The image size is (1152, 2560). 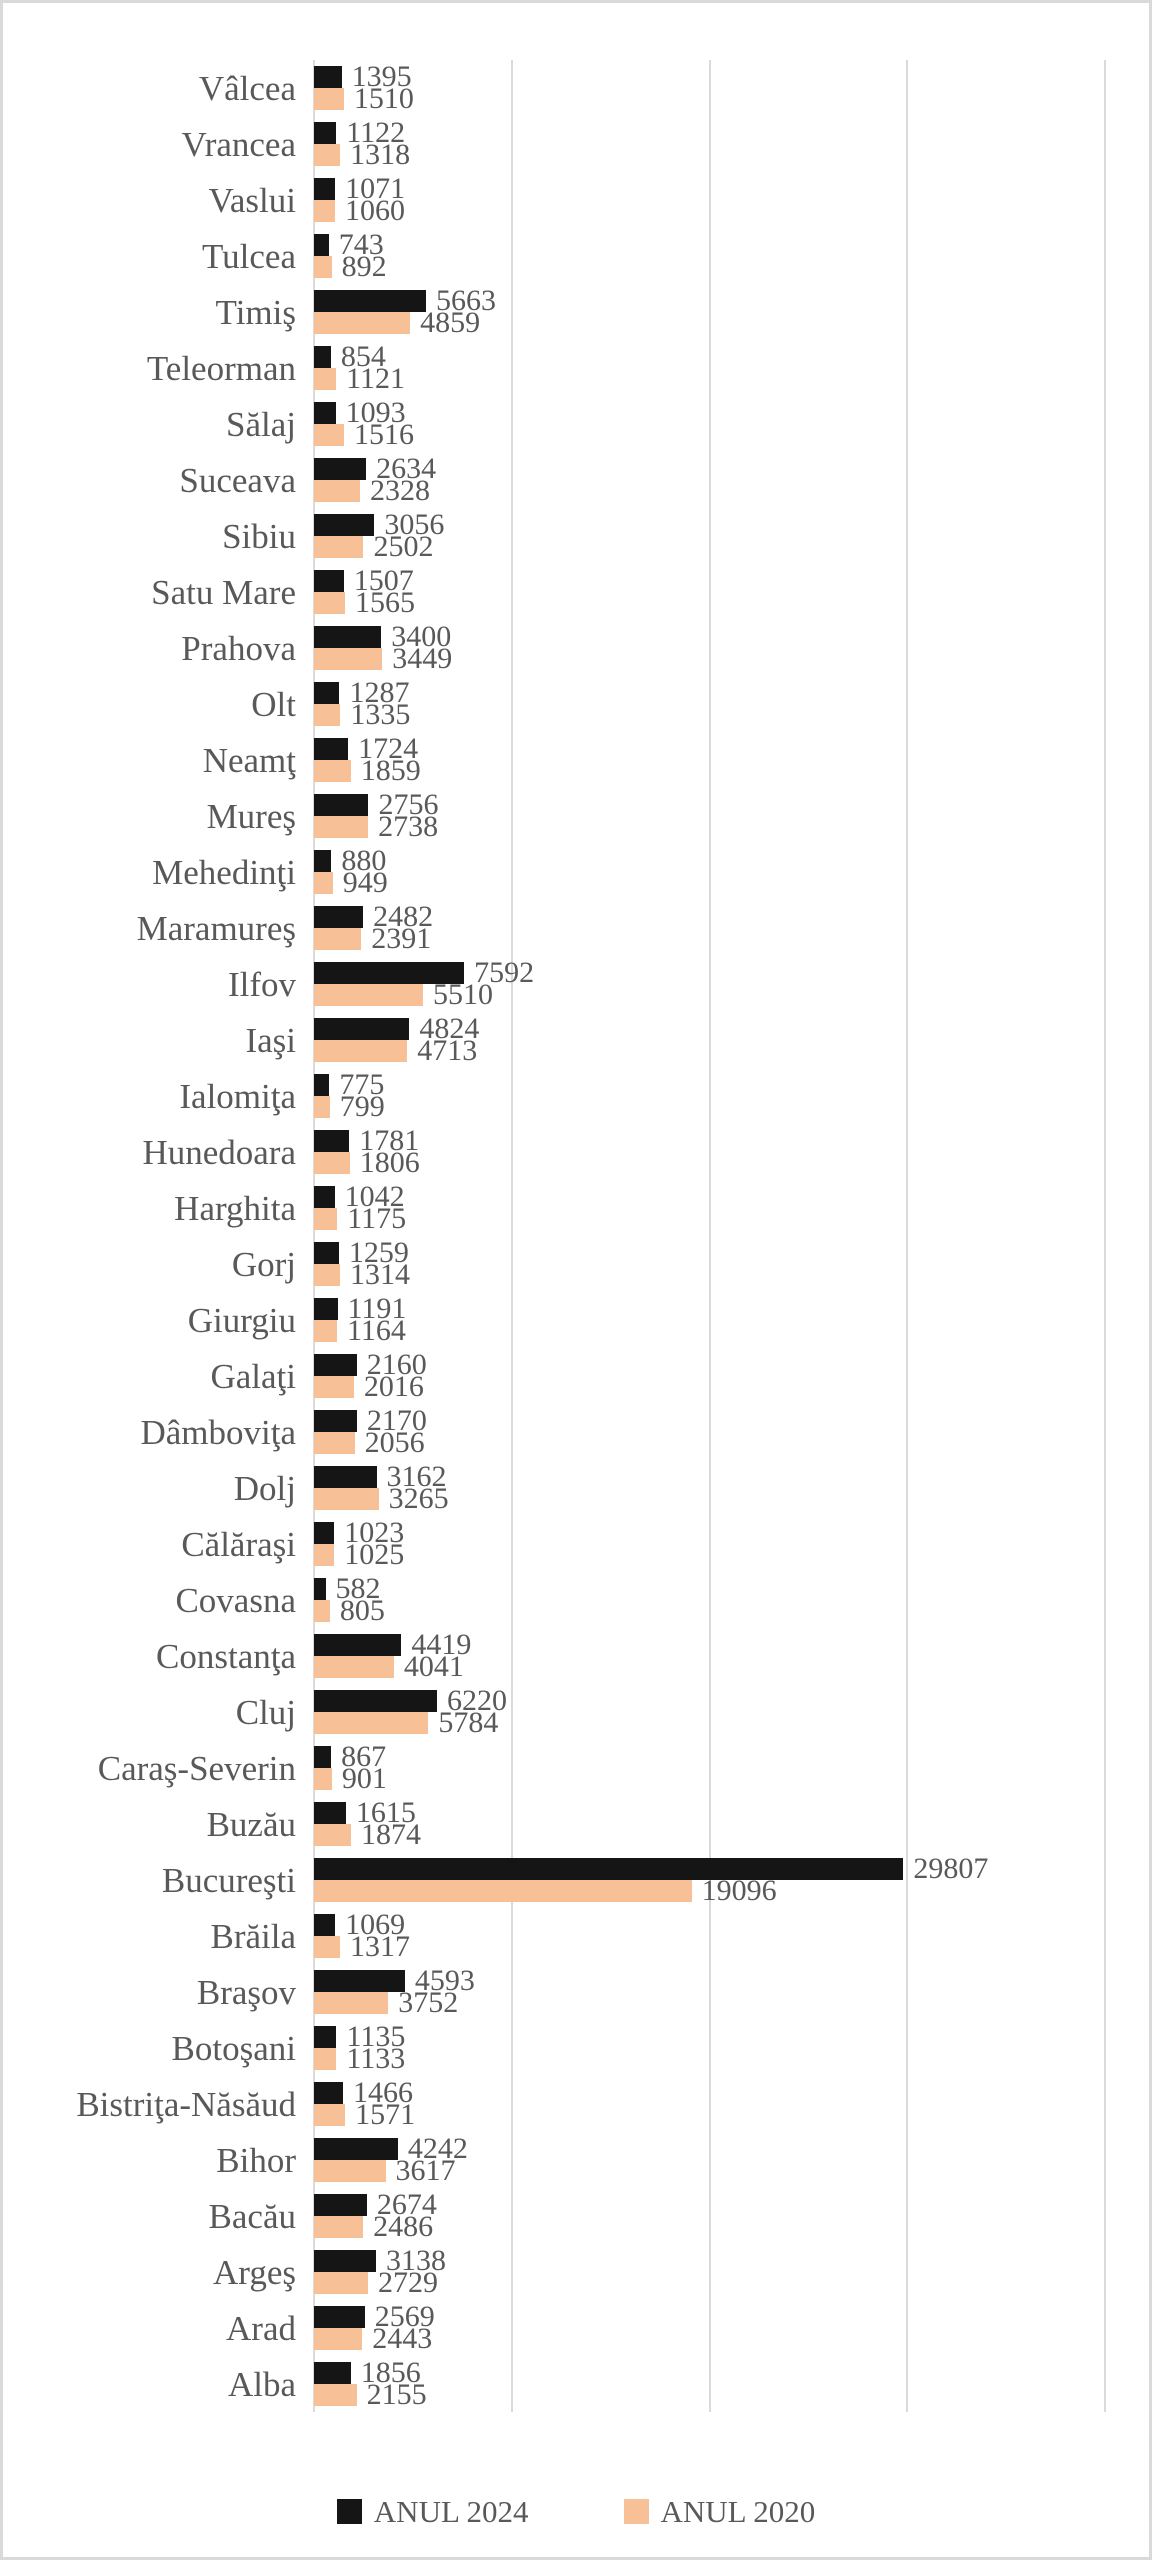 I want to click on value-label: 2482, so click(x=403, y=916).